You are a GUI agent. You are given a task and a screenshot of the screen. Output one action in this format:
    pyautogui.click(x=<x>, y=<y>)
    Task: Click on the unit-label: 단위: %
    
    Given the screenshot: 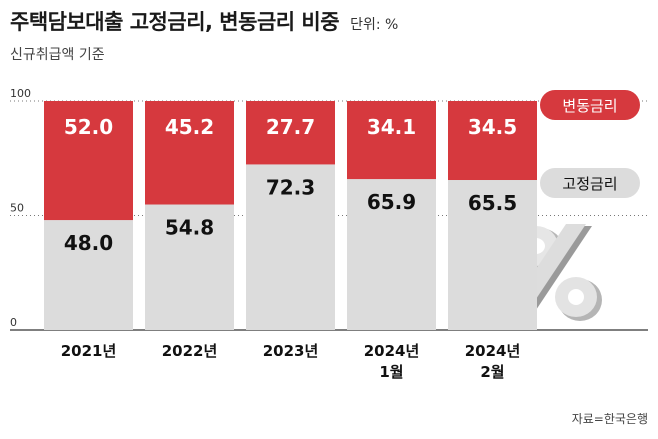 What is the action you would take?
    pyautogui.click(x=374, y=25)
    